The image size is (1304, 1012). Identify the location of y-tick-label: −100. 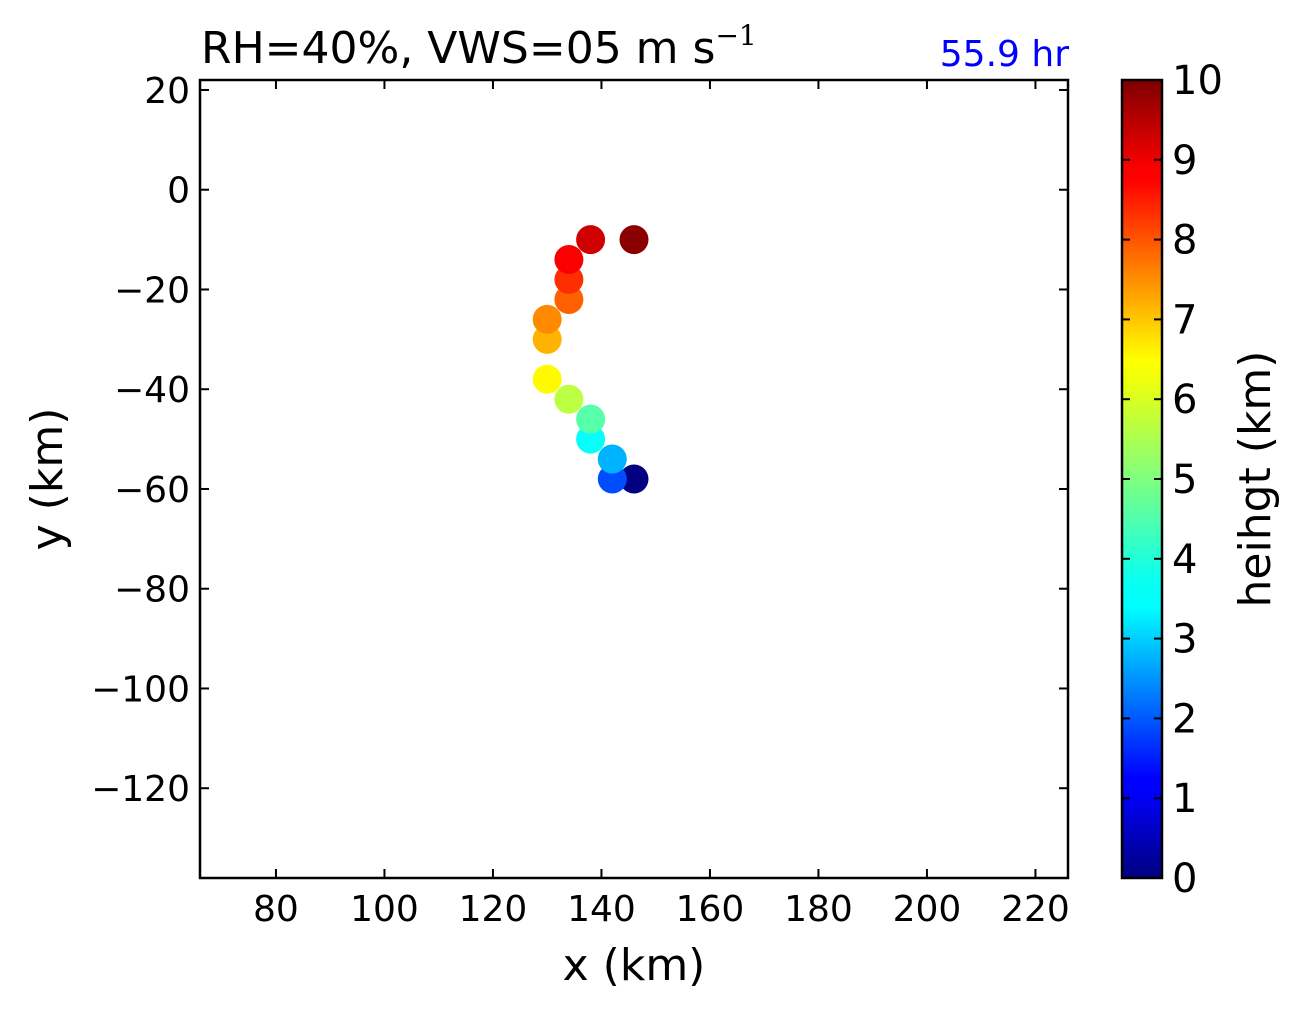
(140, 689).